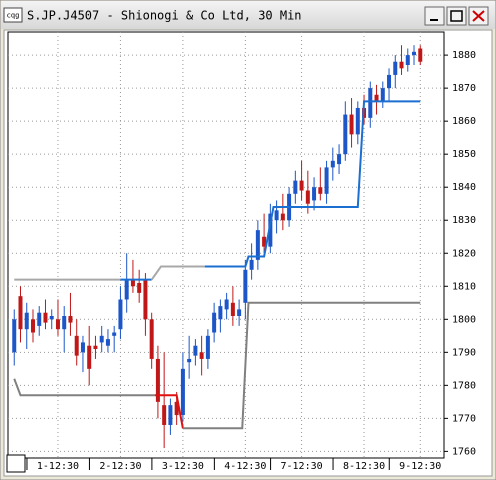 The height and width of the screenshot is (480, 496). I want to click on x-tick-label: 1-12:30, so click(58, 466).